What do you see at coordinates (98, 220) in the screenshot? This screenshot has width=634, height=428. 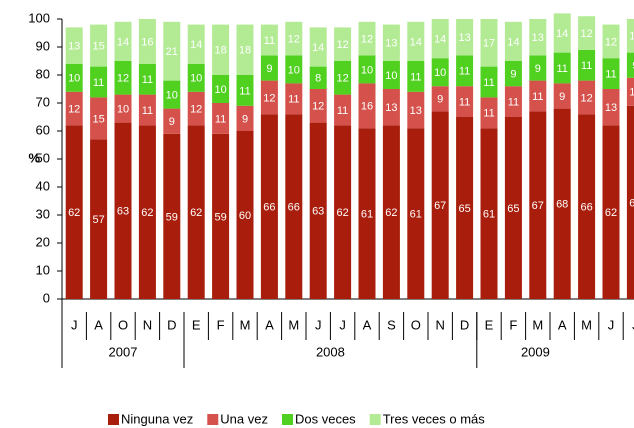 I see `data-label: 57` at bounding box center [98, 220].